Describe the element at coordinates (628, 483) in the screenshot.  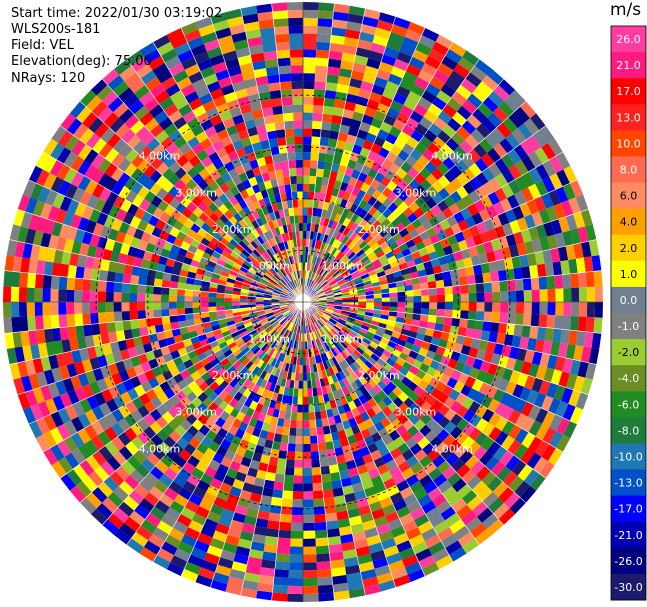
I see `colorbar-tick-label: -13.0` at that location.